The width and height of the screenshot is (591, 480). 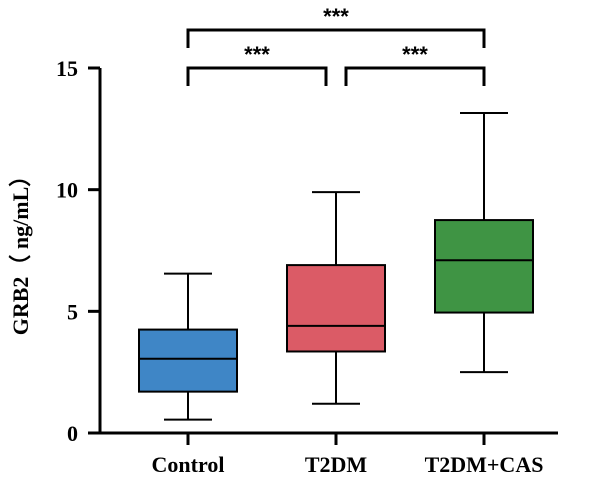 I want to click on x-category-label: Control, so click(x=188, y=464).